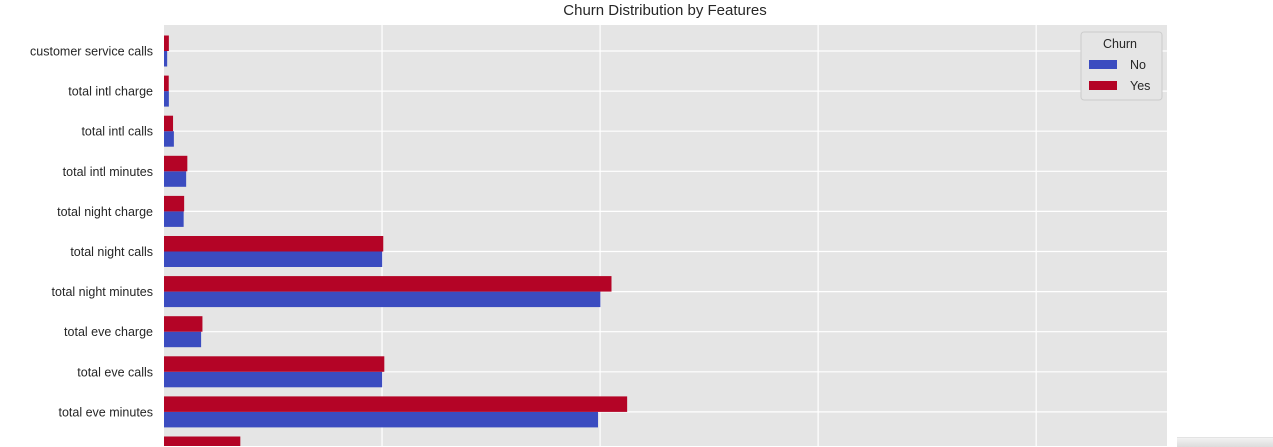  Describe the element at coordinates (105, 212) in the screenshot. I see `category-label: total night charge` at that location.